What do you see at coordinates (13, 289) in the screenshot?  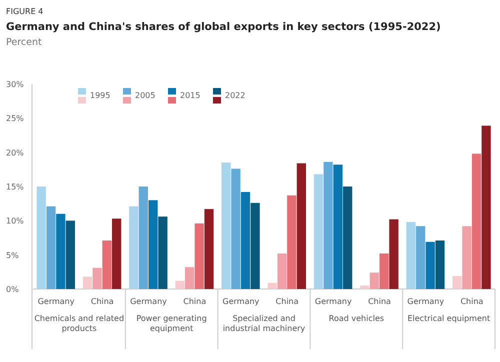 I see `y-tick-label: 0%` at bounding box center [13, 289].